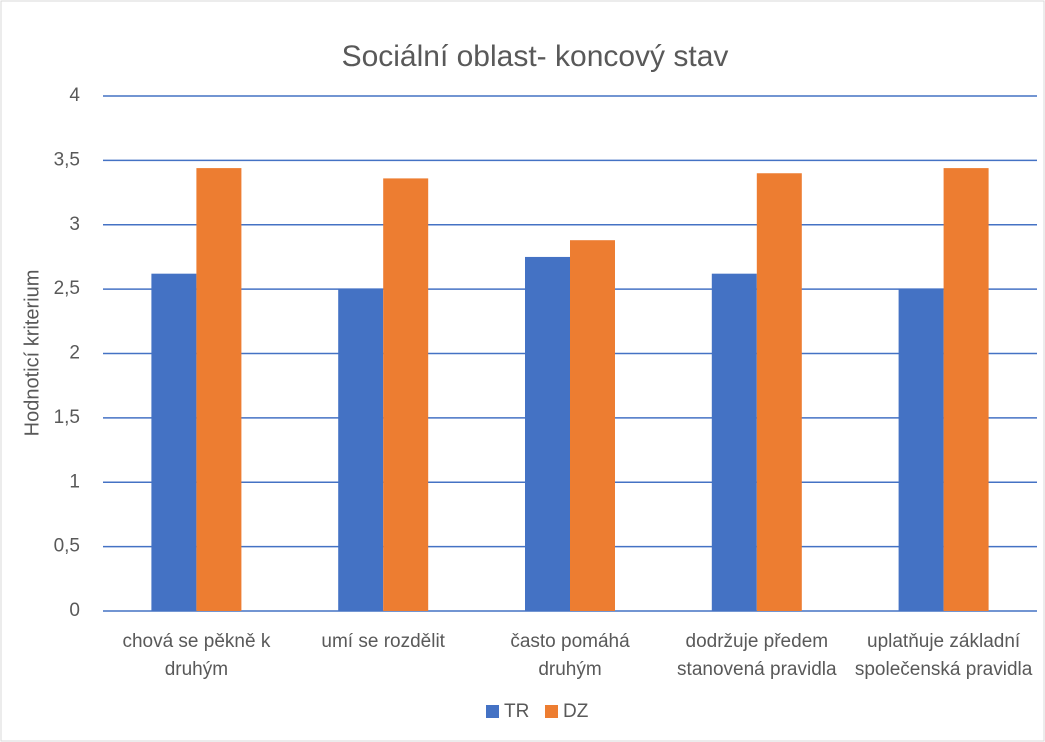 This screenshot has width=1045, height=742. What do you see at coordinates (576, 711) in the screenshot?
I see `legend-label: DZ` at bounding box center [576, 711].